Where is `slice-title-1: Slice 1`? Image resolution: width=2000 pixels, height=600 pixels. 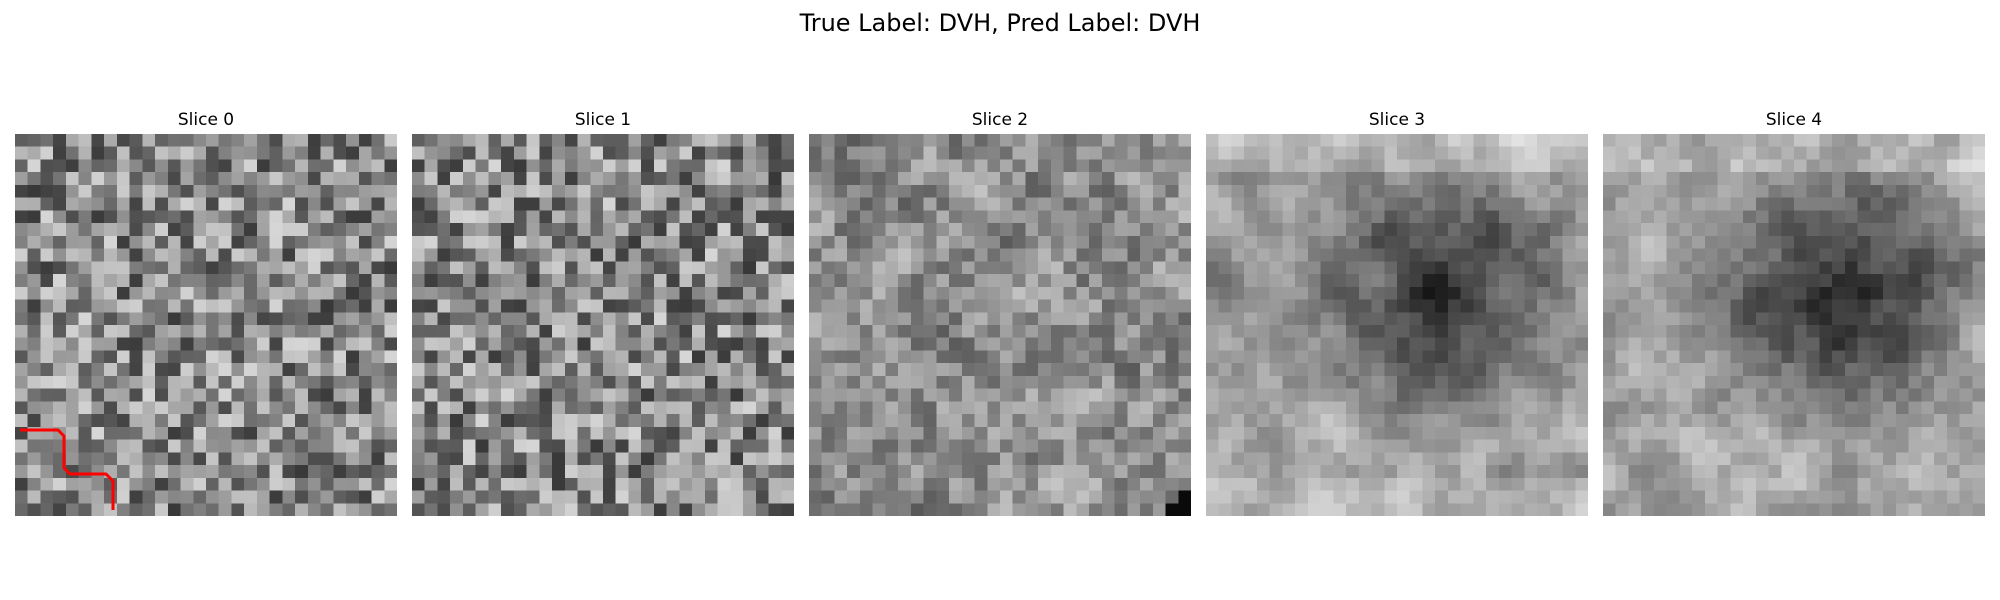
slice-title-1: Slice 1 is located at coordinates (603, 120).